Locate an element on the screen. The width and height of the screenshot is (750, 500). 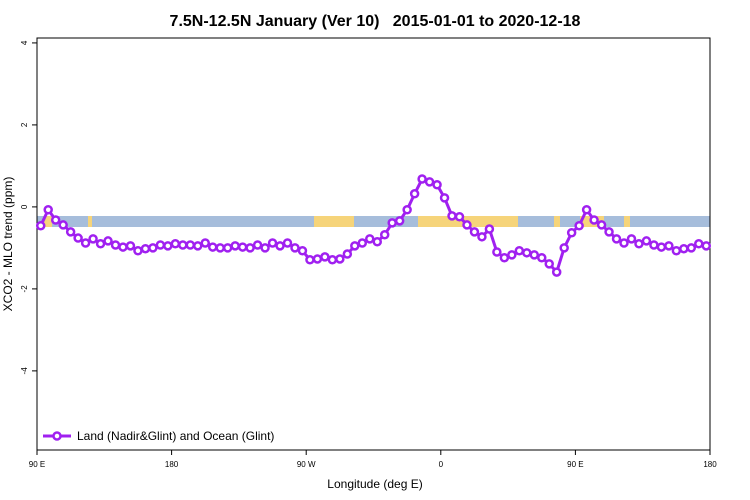
legend-marker is located at coordinates (57, 436).